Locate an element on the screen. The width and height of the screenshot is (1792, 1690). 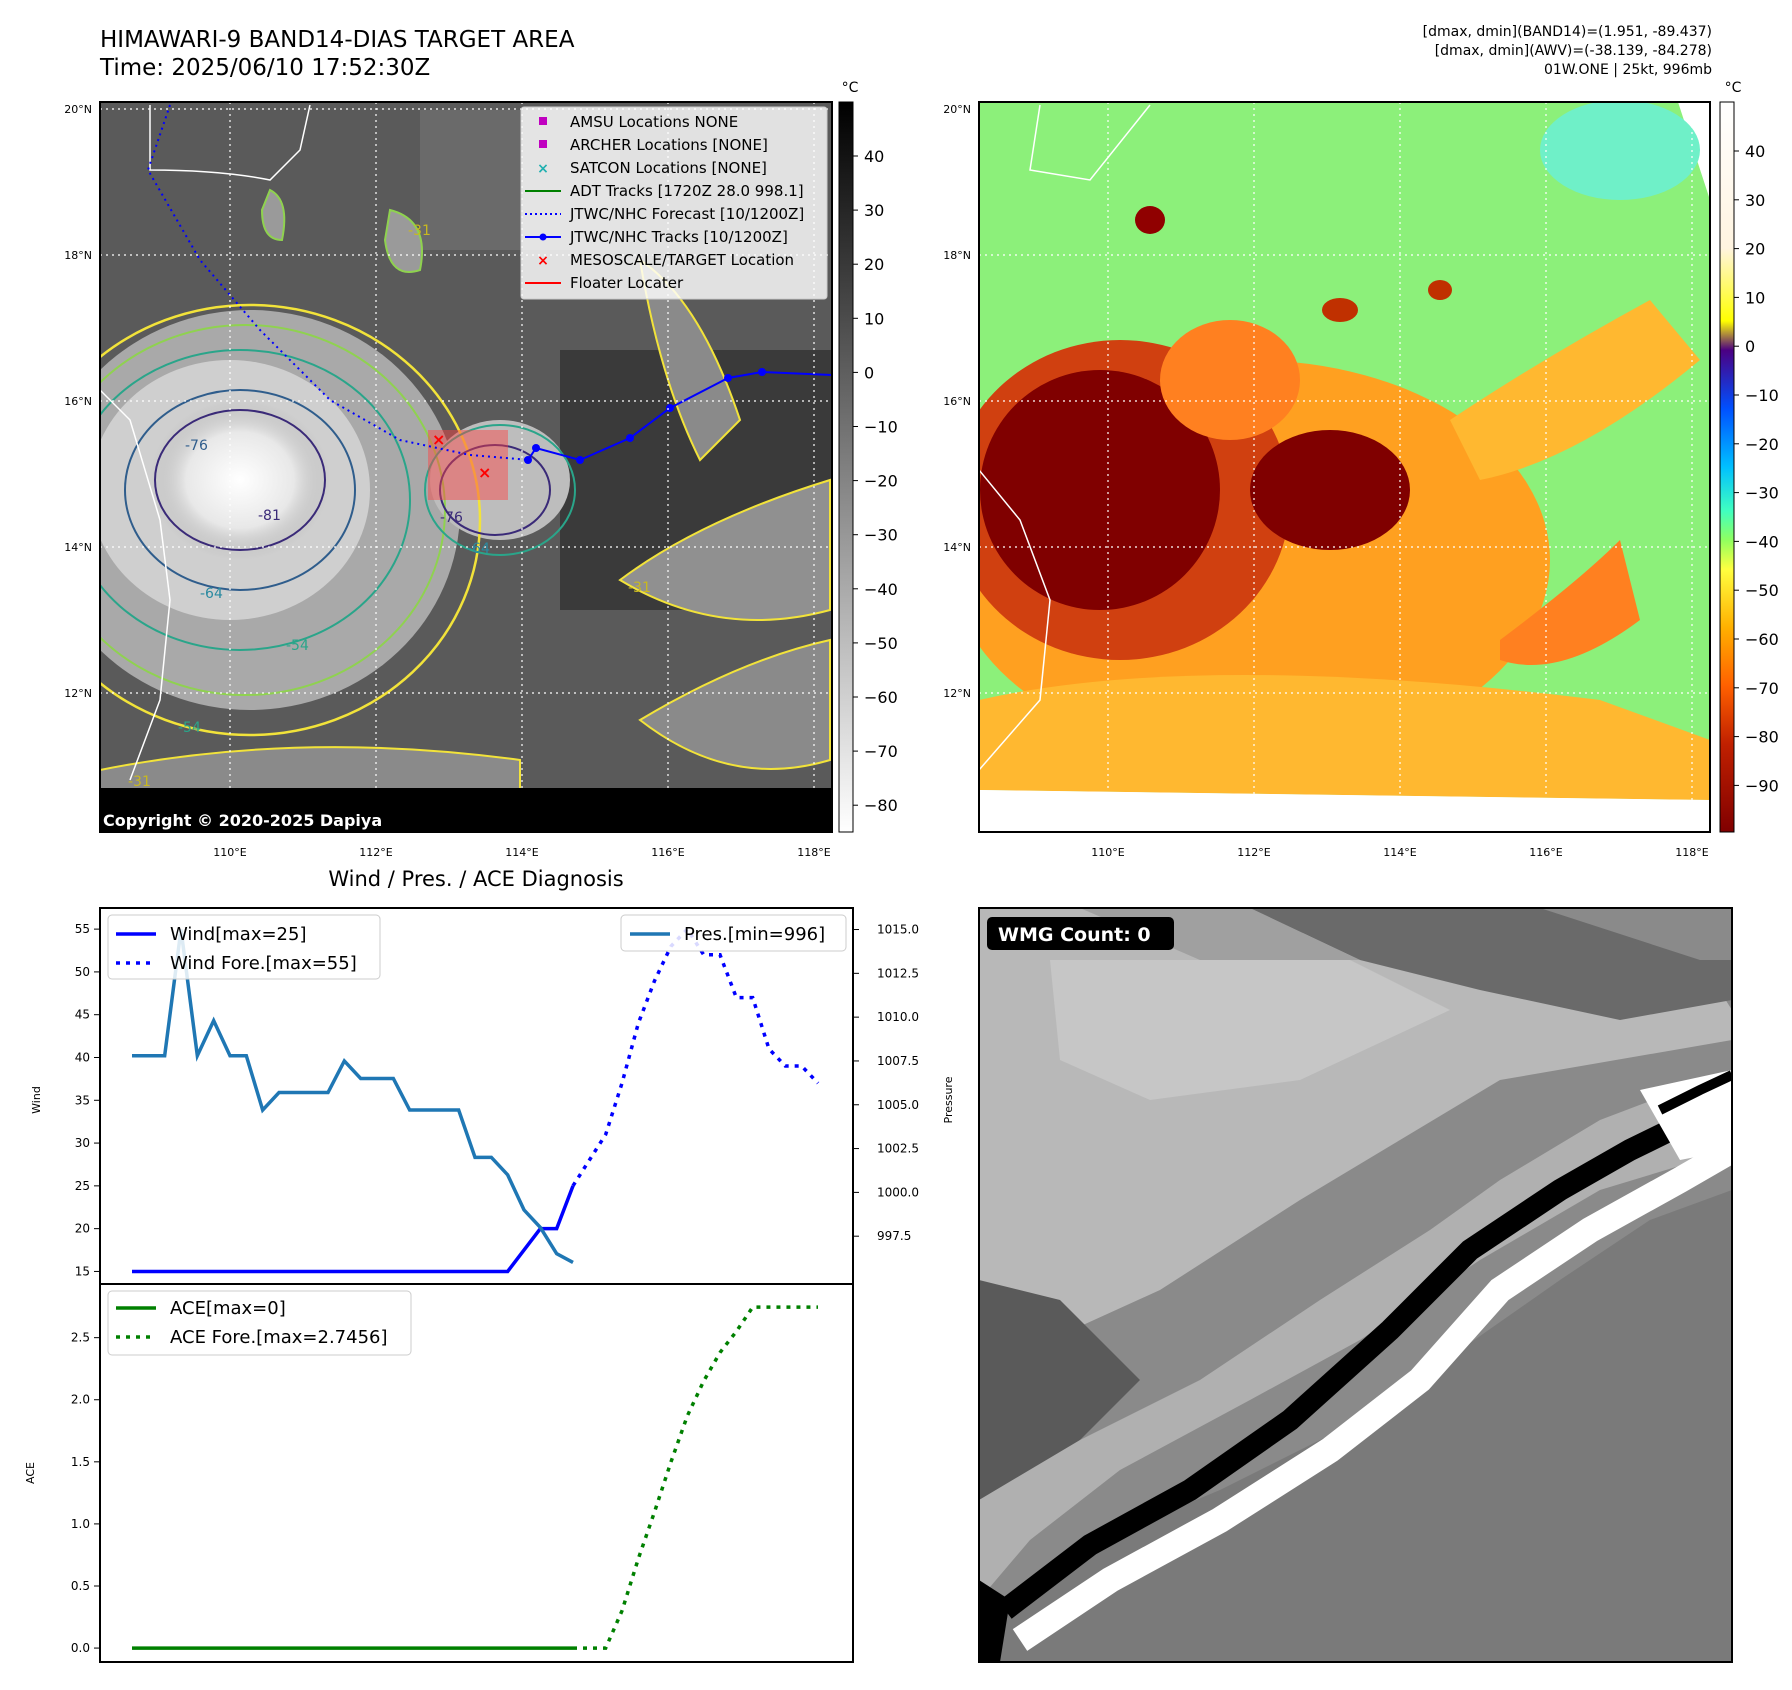
contour-labels: -31 -54 -64 -76 -81 -64 -31 -54 -76 -31 is located at coordinates (389, 506).